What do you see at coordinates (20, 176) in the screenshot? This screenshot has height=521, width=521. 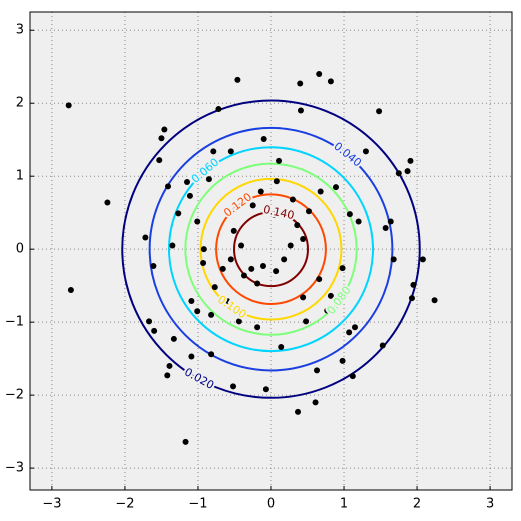 I see `y-tick-label: 1` at bounding box center [20, 176].